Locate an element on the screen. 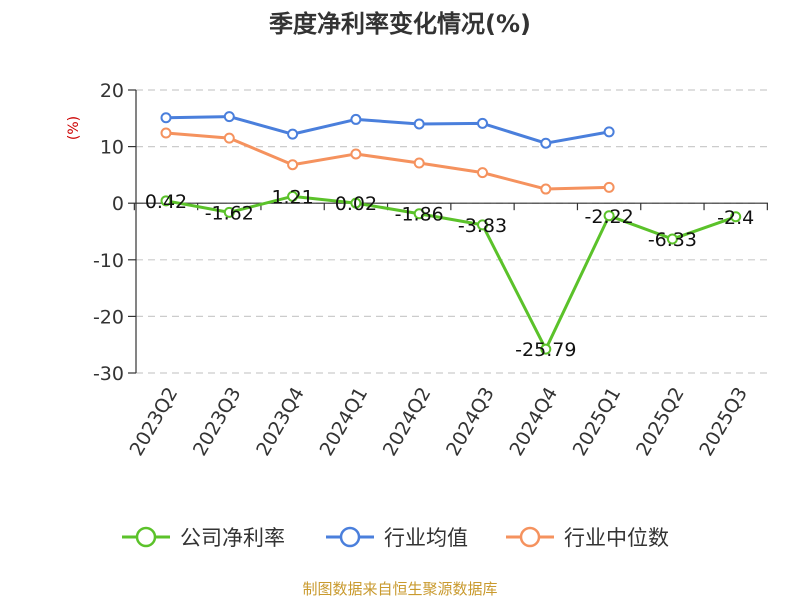 The image size is (800, 600). x-tick-label: 2025Q2 is located at coordinates (660, 422).